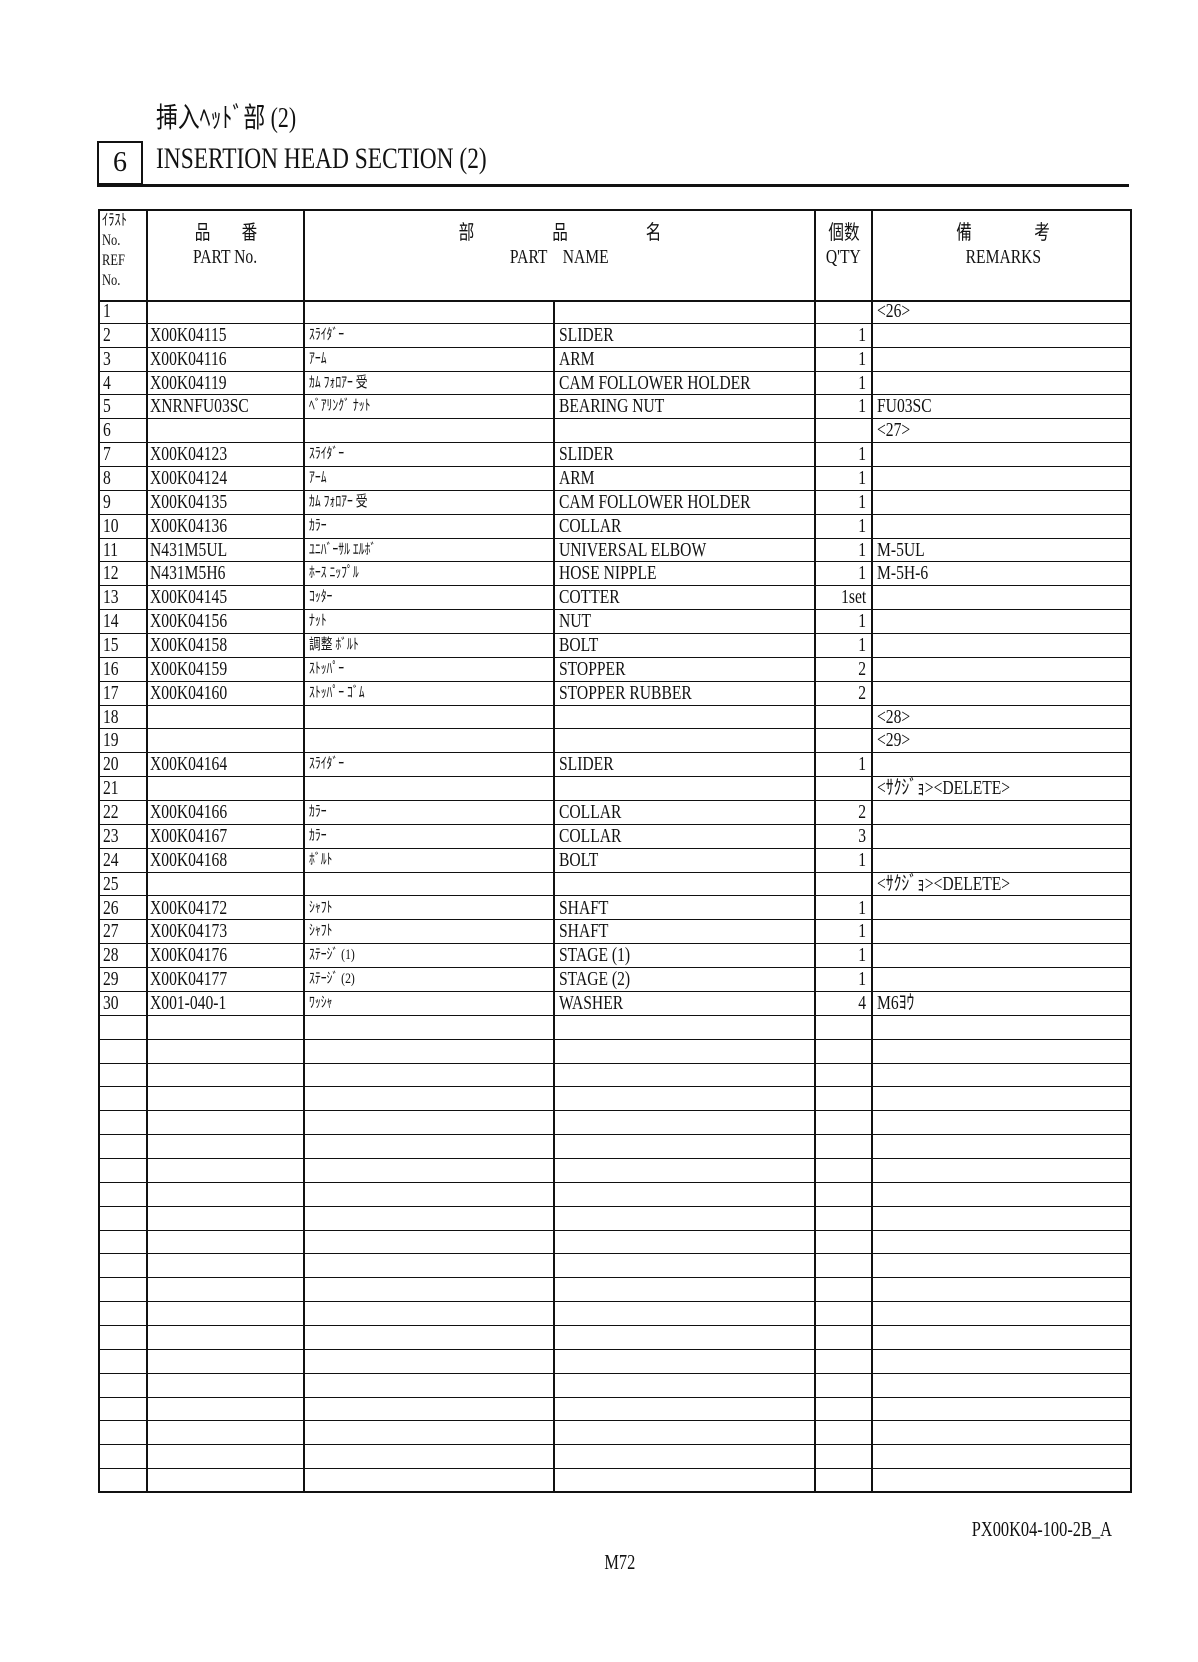 This screenshot has width=1198, height=1662. What do you see at coordinates (107, 406) in the screenshot?
I see `cell-text: 5` at bounding box center [107, 406].